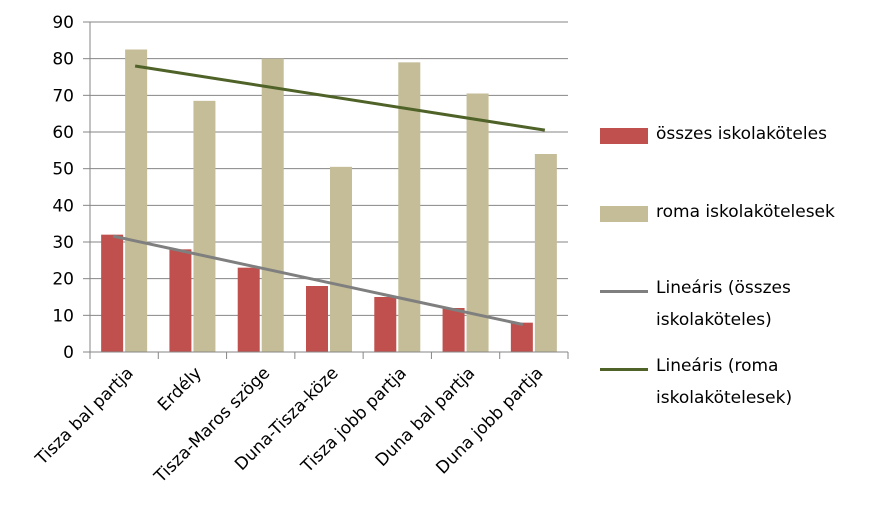  I want to click on category-label: Tisza bal partja, so click(84, 416).